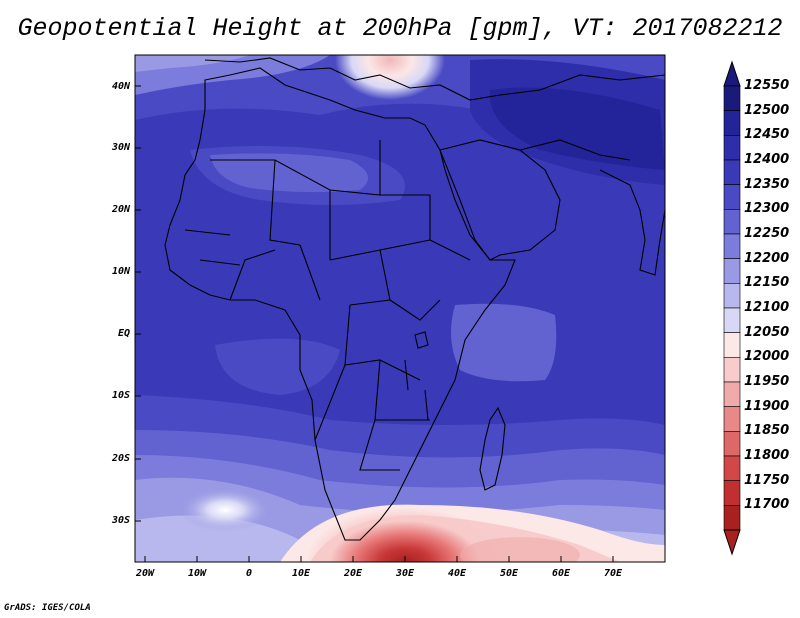  I want to click on colorbar-level-label: 12300, so click(767, 209).